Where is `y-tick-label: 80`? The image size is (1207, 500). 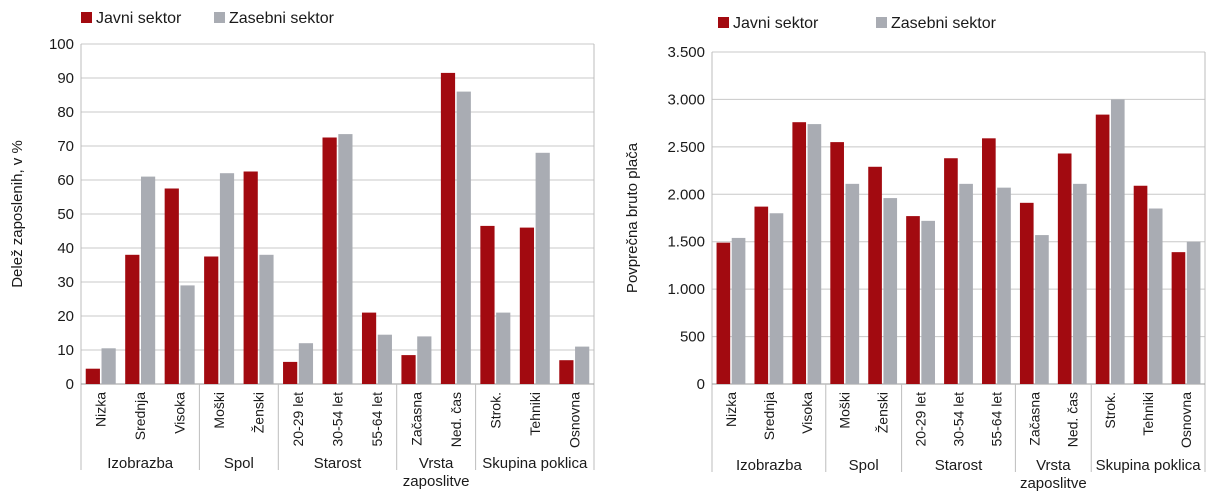 y-tick-label: 80 is located at coordinates (65, 112).